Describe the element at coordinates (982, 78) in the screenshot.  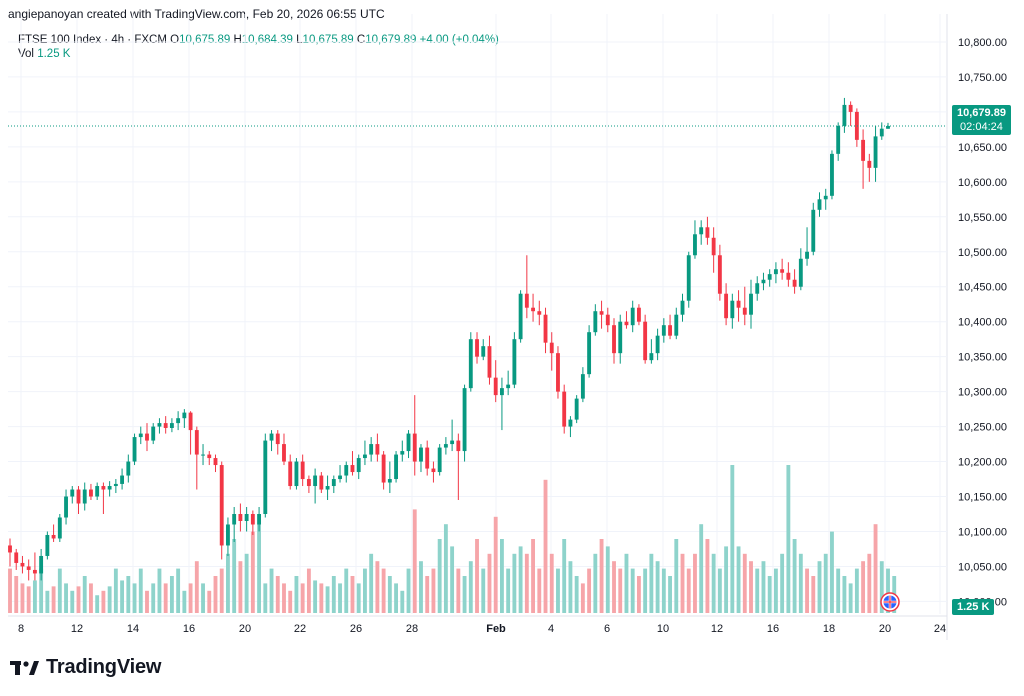
I see `y-tick-label: 10,750.00` at that location.